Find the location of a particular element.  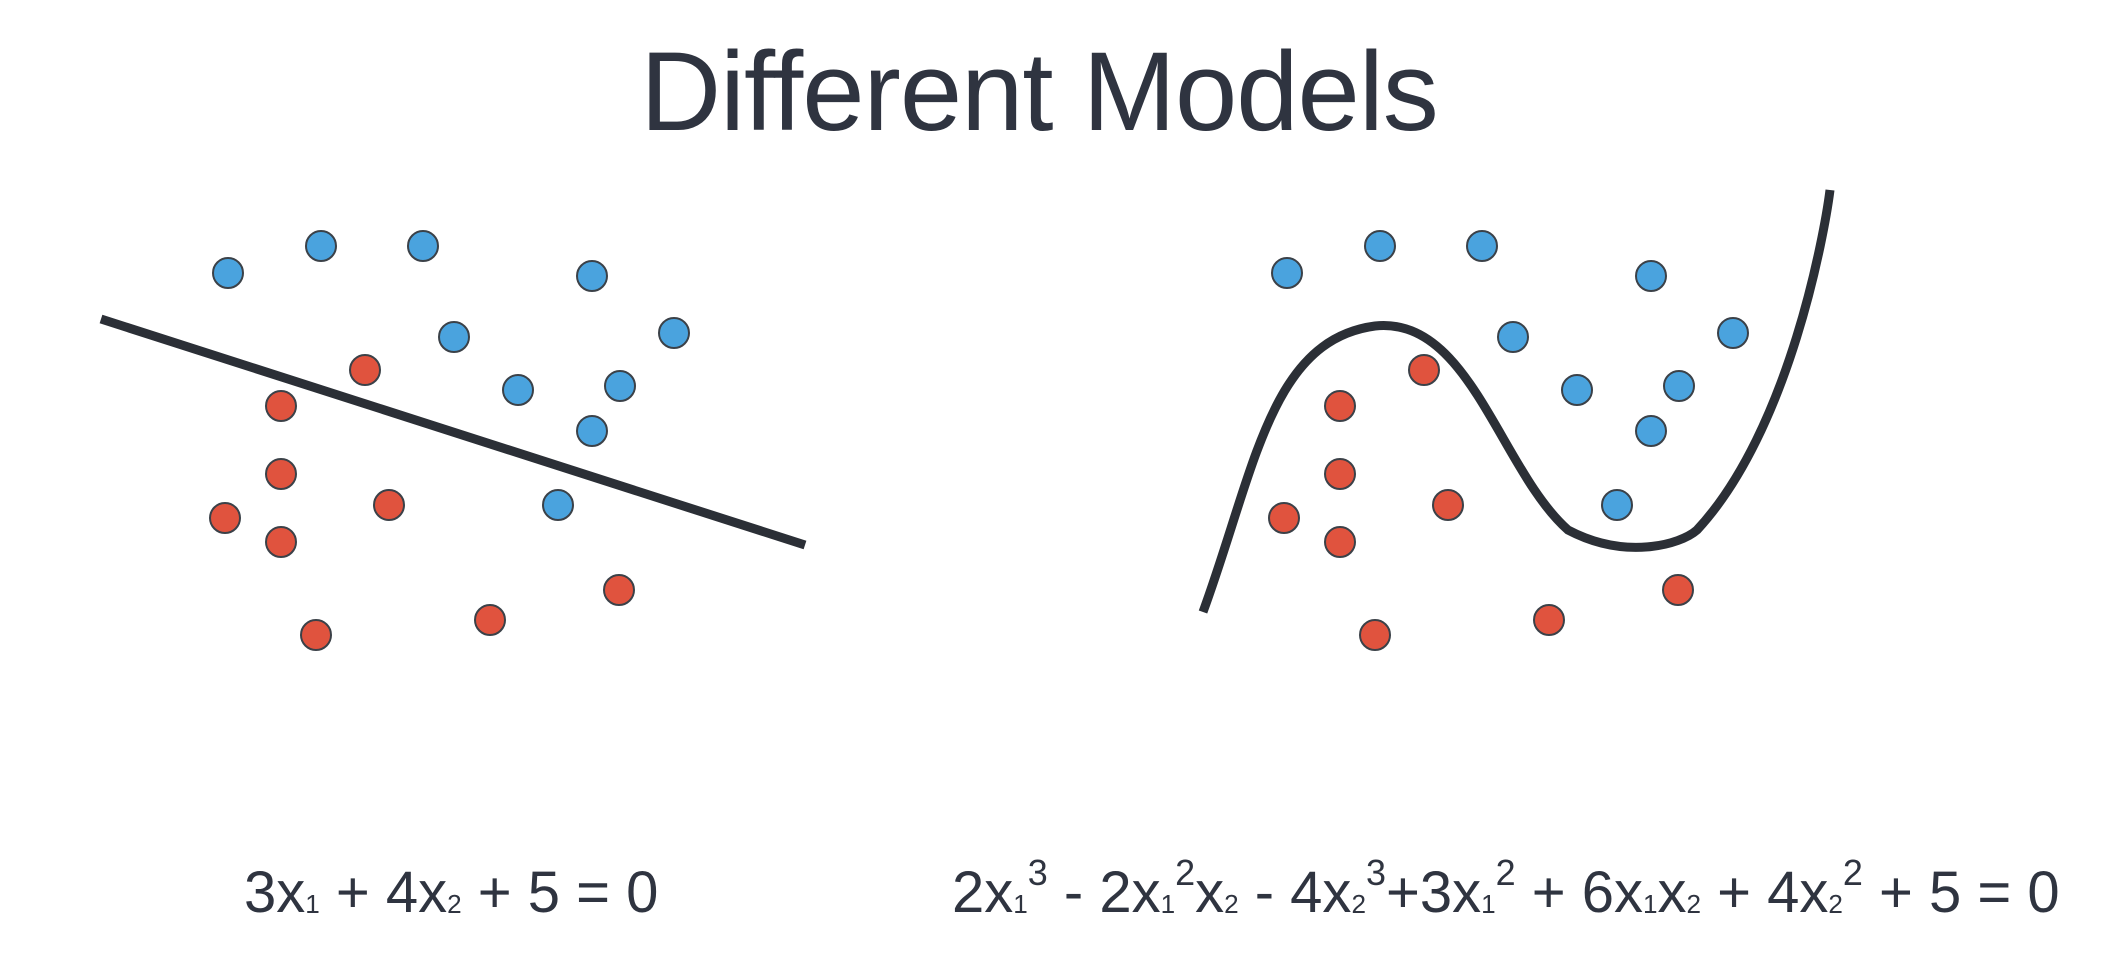

polynomial-model-panel is located at coordinates (1516, 420).